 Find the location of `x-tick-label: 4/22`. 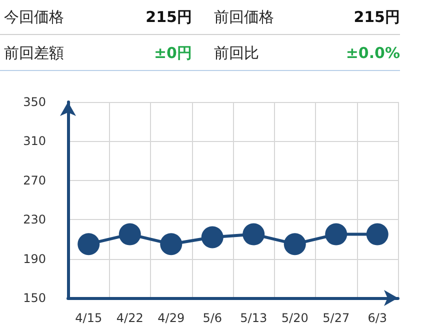

x-tick-label: 4/22 is located at coordinates (130, 318).